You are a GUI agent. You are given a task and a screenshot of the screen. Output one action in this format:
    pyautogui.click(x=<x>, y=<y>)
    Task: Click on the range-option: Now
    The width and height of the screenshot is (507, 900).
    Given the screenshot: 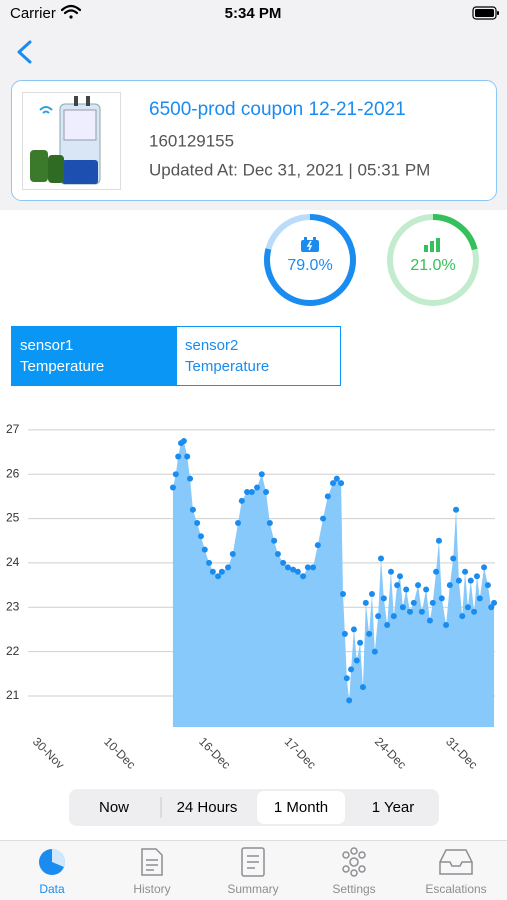 What is the action you would take?
    pyautogui.click(x=114, y=807)
    